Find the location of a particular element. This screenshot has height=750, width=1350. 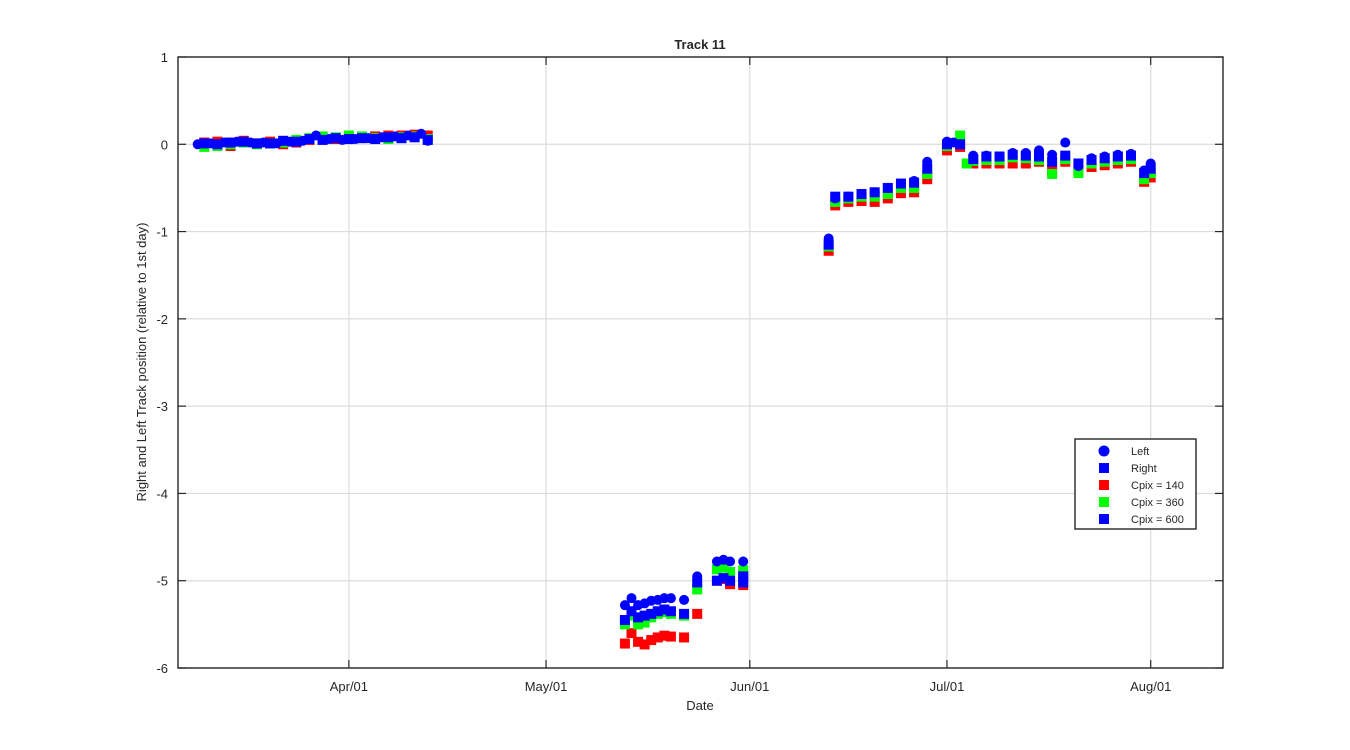

legend-label: Cpix = 600 is located at coordinates (1157, 520).